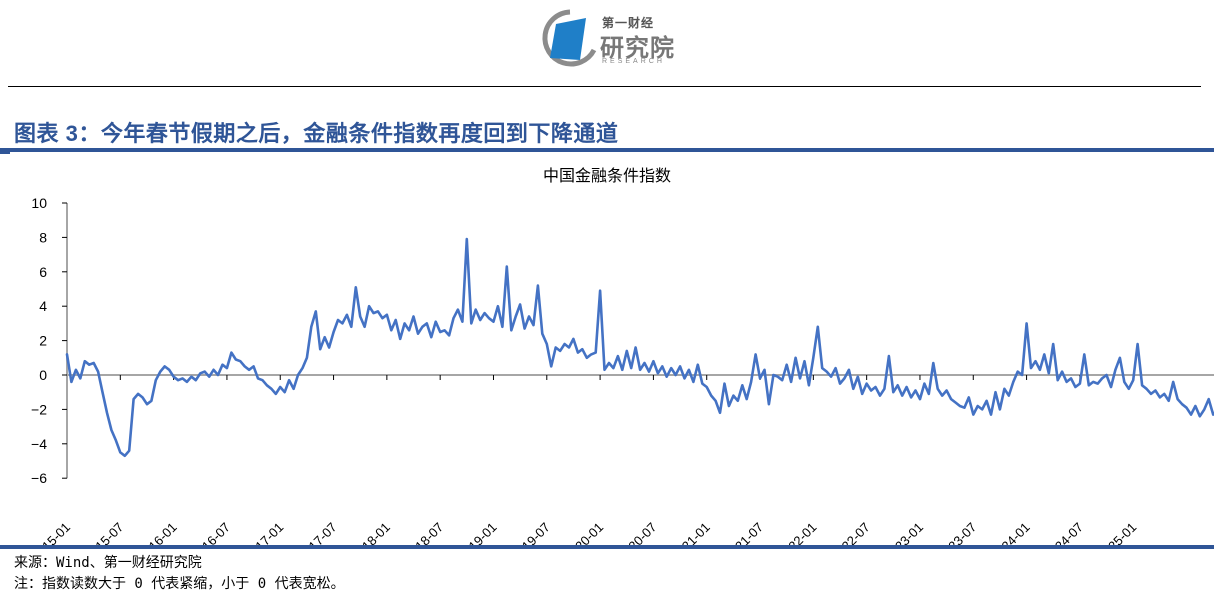 This screenshot has height=602, width=1214. Describe the element at coordinates (43, 341) in the screenshot. I see `y-tick-label: 2` at that location.